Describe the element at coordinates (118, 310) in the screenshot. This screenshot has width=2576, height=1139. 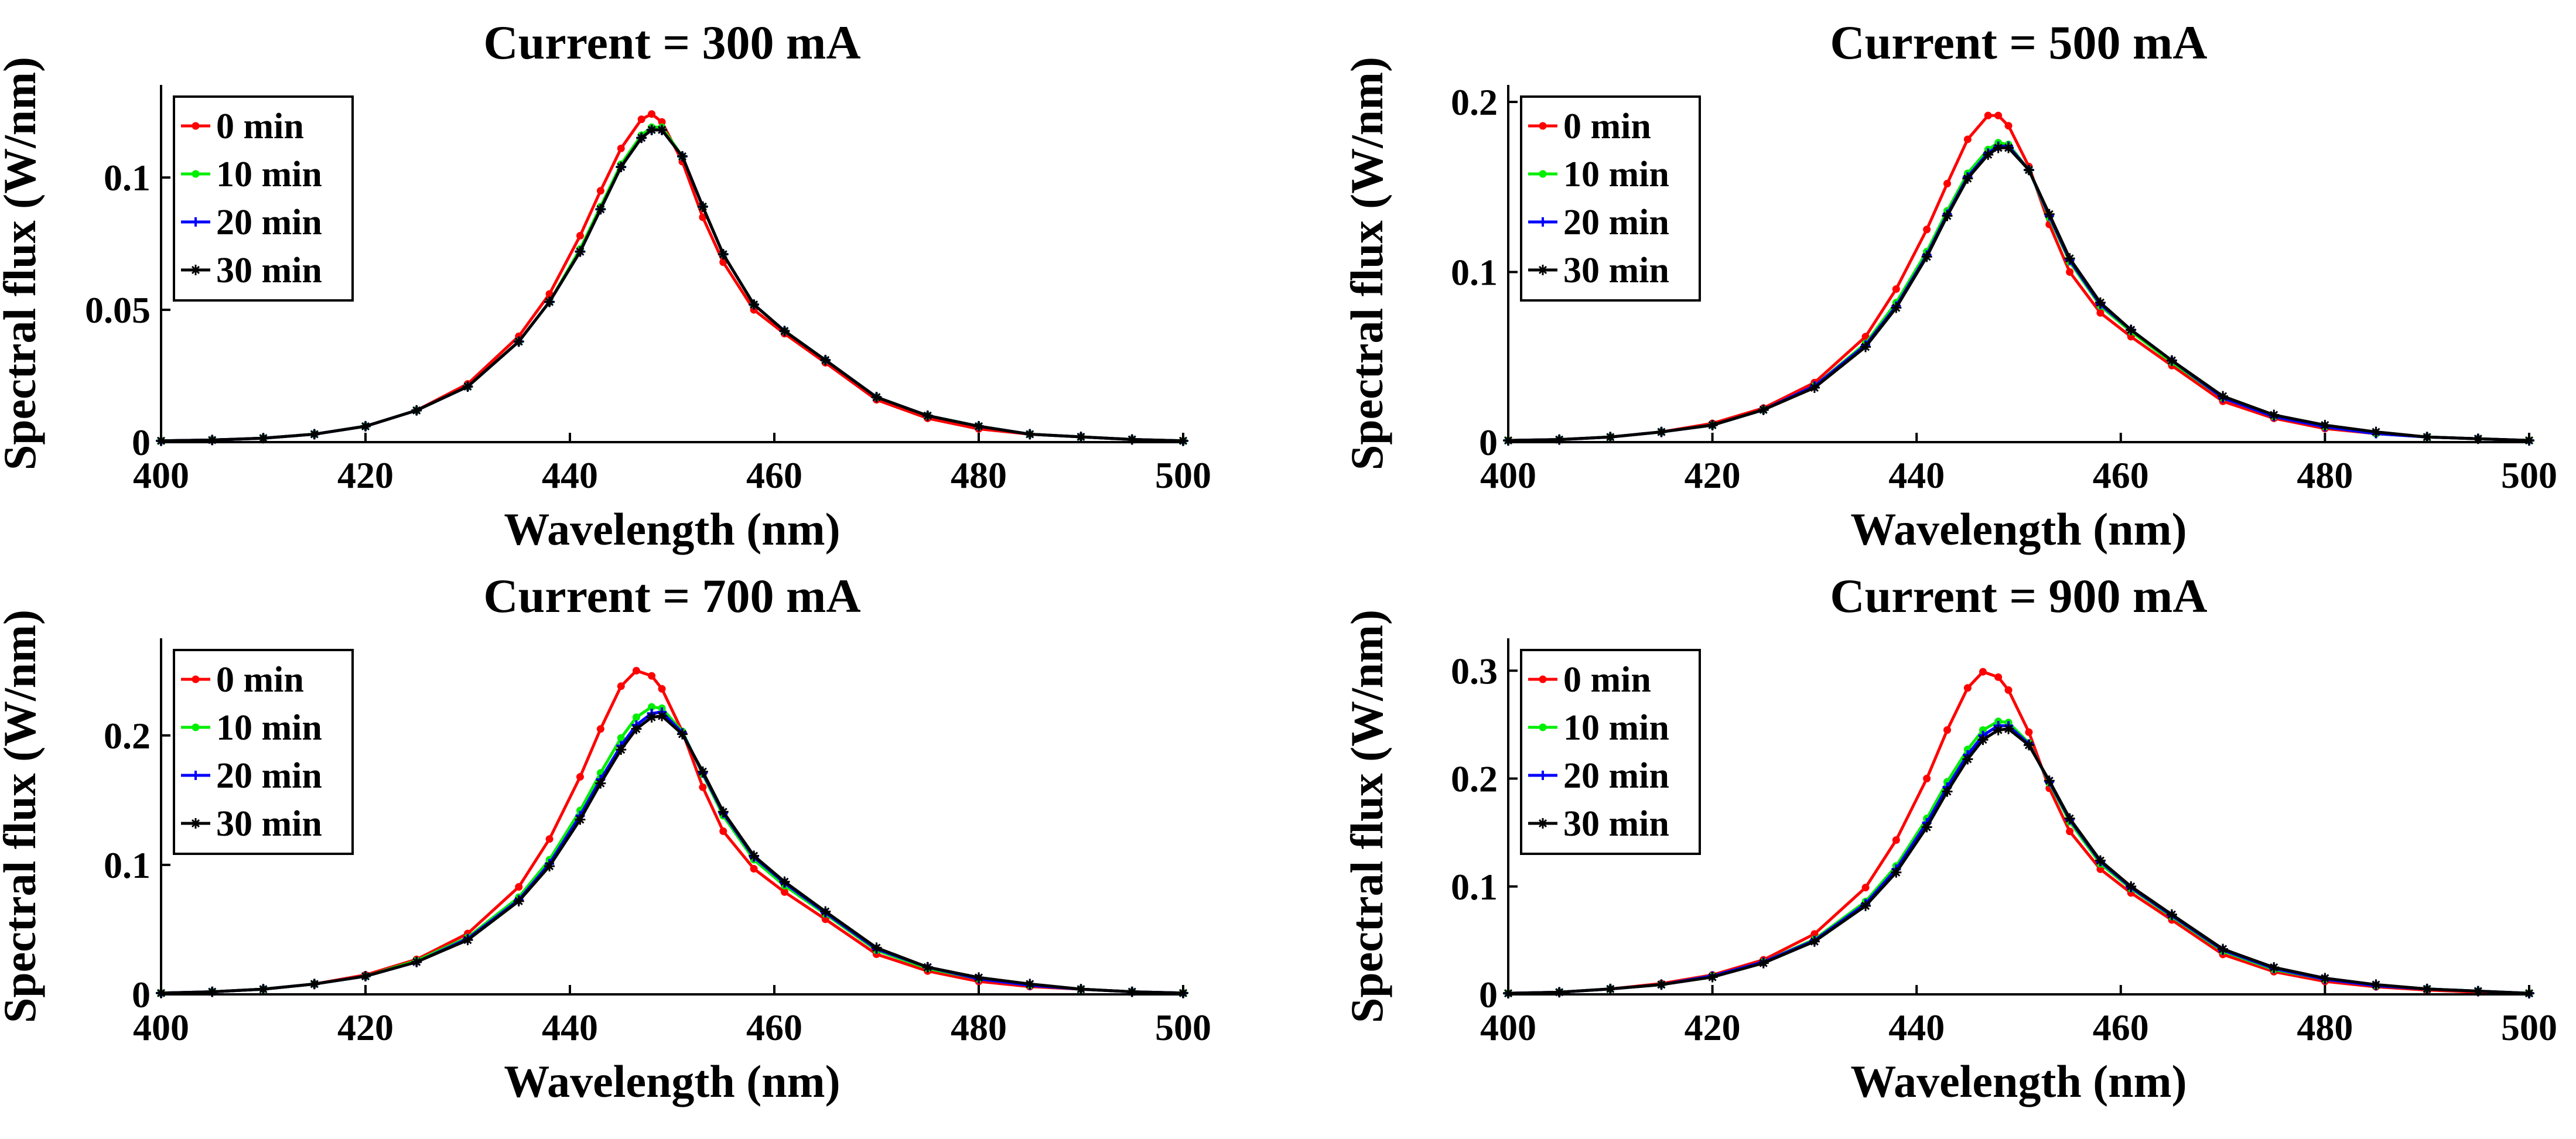
I see `y-tick-label: 0.05` at that location.